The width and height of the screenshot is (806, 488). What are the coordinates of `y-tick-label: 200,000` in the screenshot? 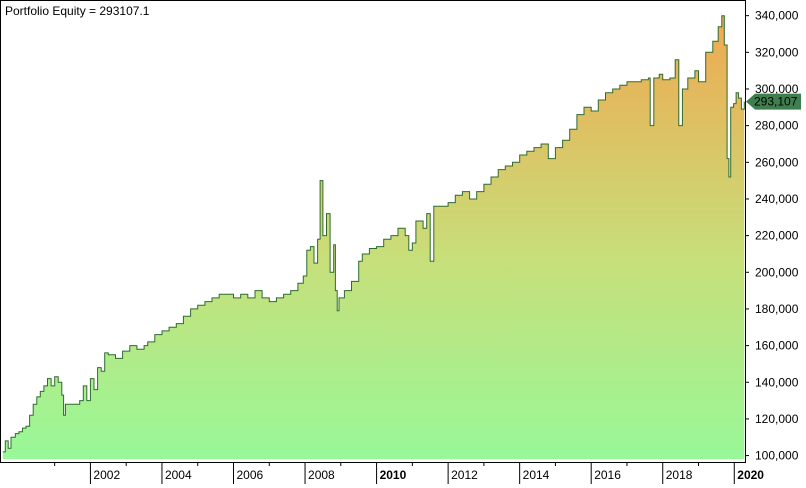 It's located at (777, 272).